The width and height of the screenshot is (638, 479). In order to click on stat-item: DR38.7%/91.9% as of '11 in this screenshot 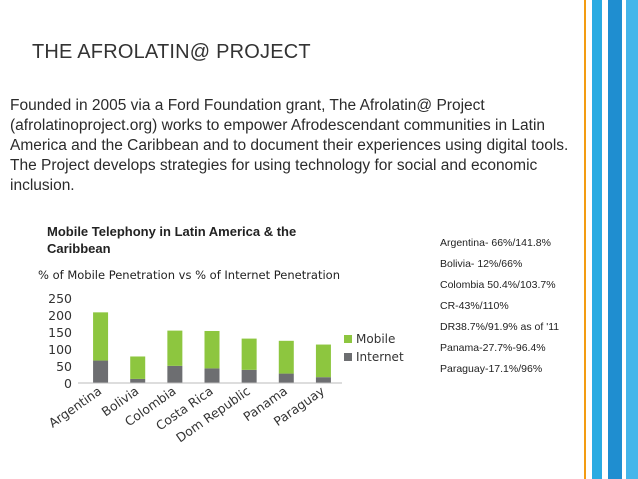, I will do `click(500, 327)`.